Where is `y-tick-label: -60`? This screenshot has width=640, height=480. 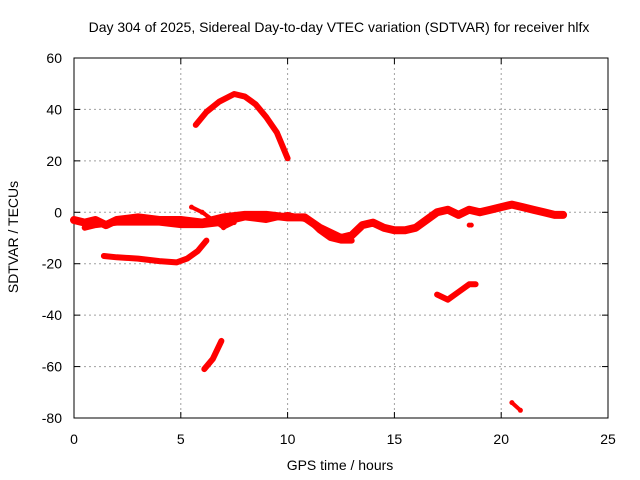 y-tick-label: -60 is located at coordinates (52, 367).